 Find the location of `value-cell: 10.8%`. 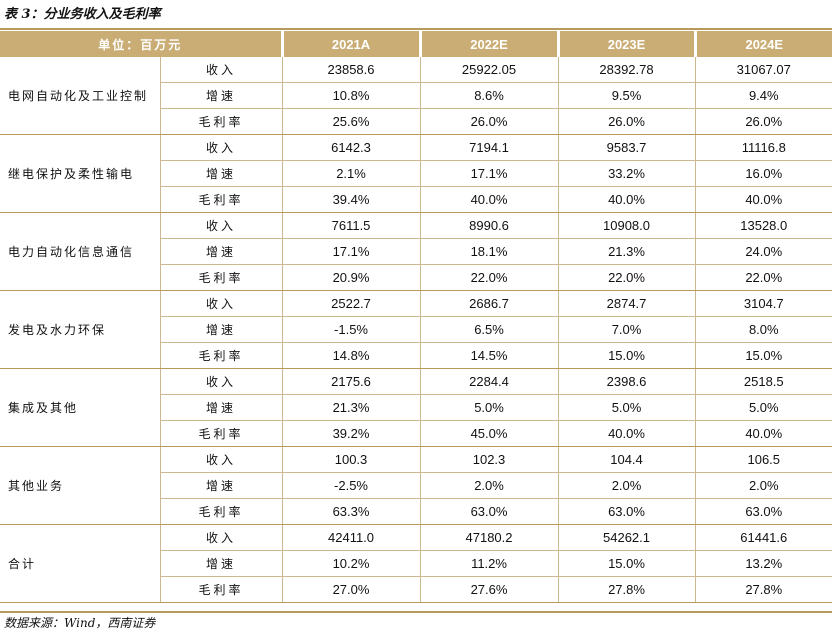

value-cell: 10.8% is located at coordinates (351, 95).